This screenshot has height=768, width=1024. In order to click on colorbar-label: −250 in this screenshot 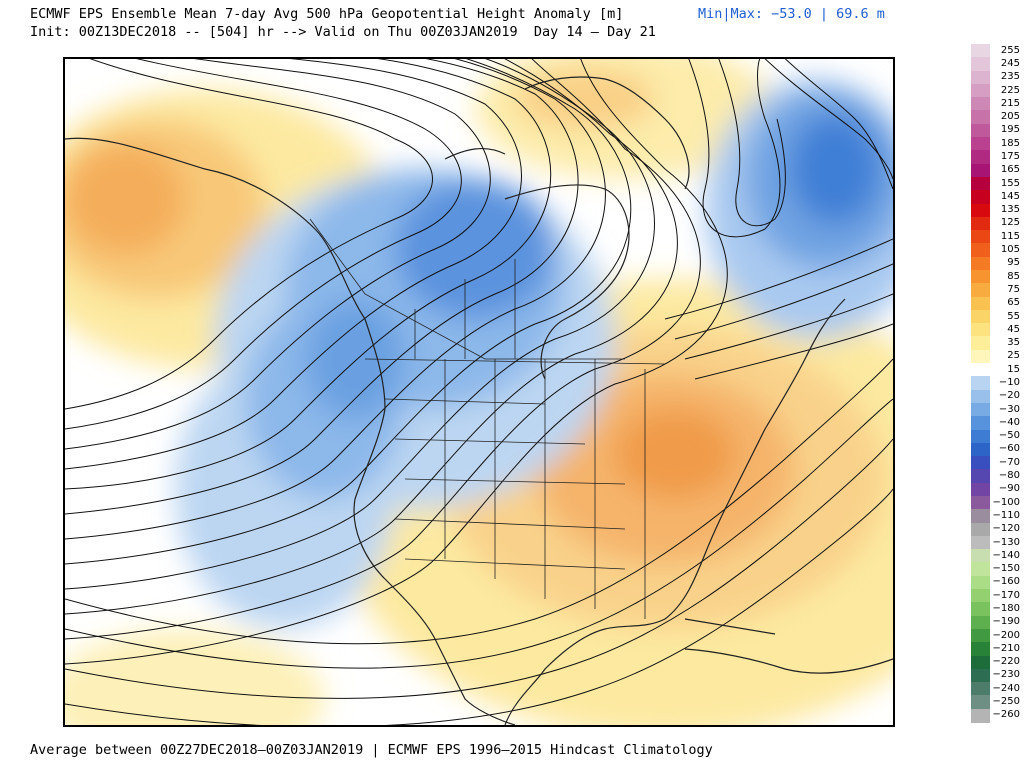, I will do `click(1006, 702)`.